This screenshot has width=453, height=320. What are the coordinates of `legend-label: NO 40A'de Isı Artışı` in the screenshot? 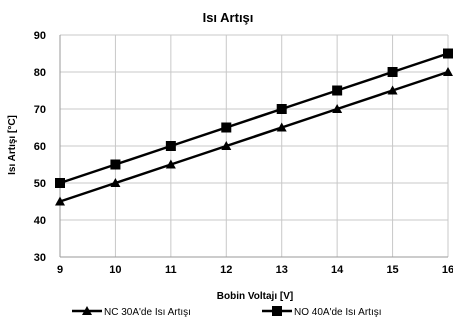 It's located at (338, 312).